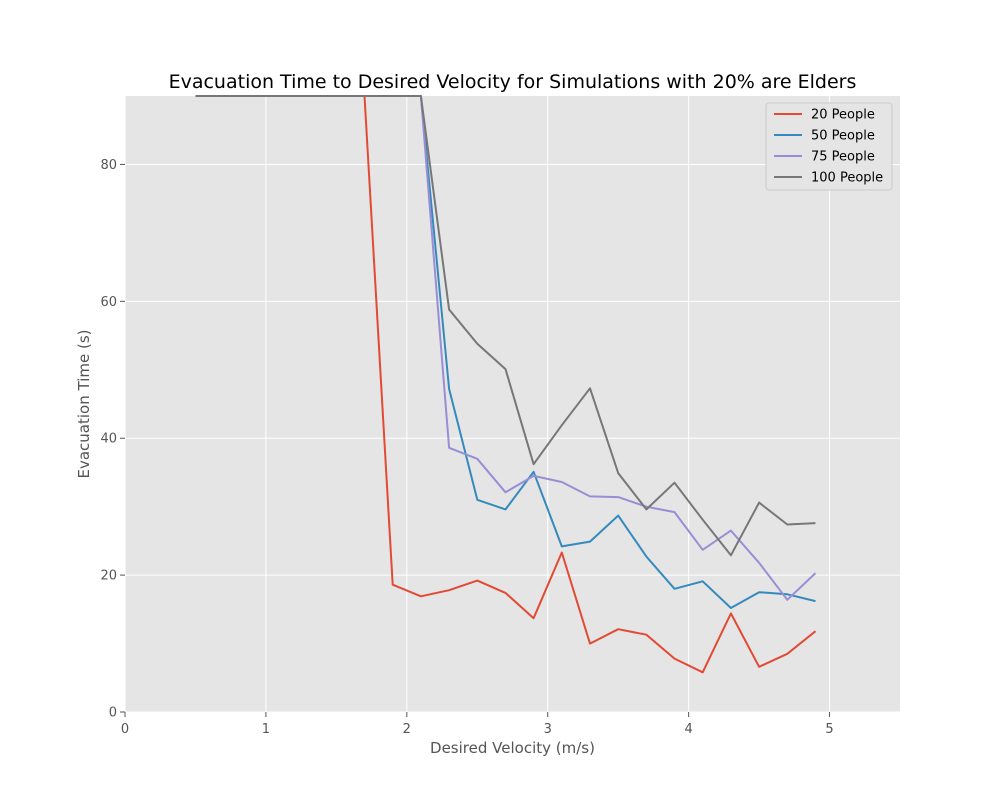  I want to click on legend-label: 50 People, so click(843, 136).